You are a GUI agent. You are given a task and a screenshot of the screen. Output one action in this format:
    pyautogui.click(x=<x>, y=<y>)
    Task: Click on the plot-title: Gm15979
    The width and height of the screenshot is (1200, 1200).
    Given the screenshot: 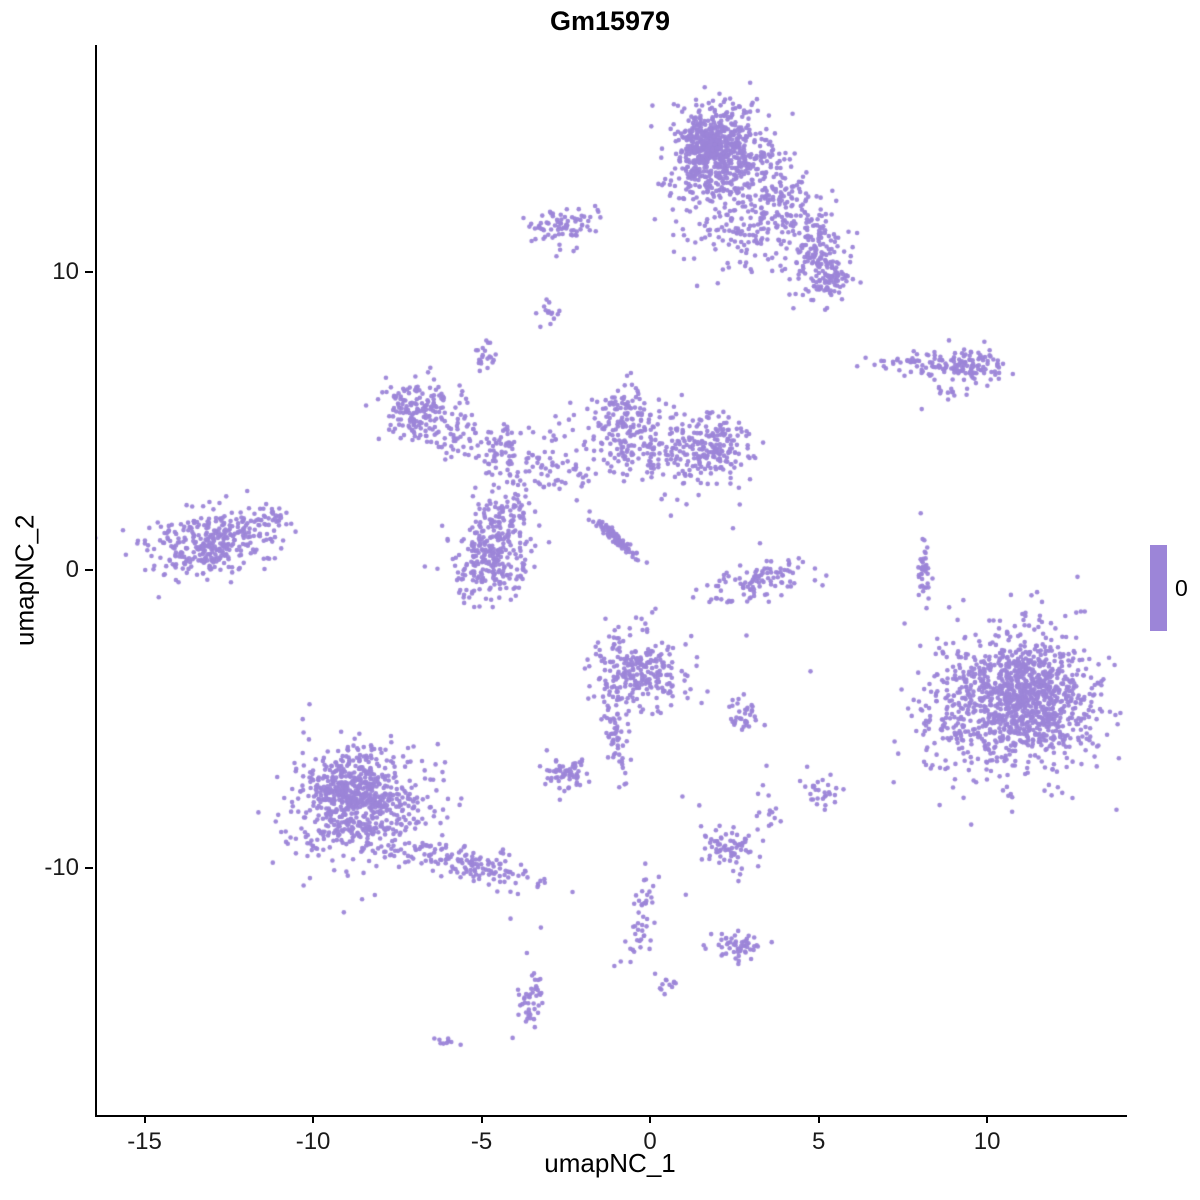 What is the action you would take?
    pyautogui.click(x=610, y=21)
    